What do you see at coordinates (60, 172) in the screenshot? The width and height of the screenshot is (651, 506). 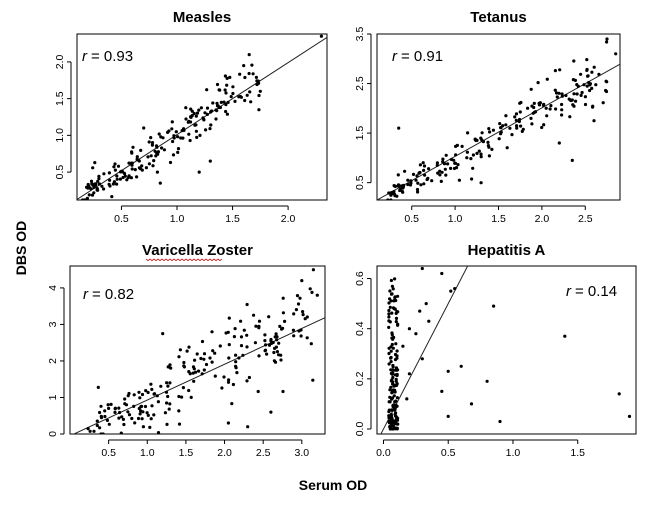 I see `y-tick-label: 0.5` at bounding box center [60, 172].